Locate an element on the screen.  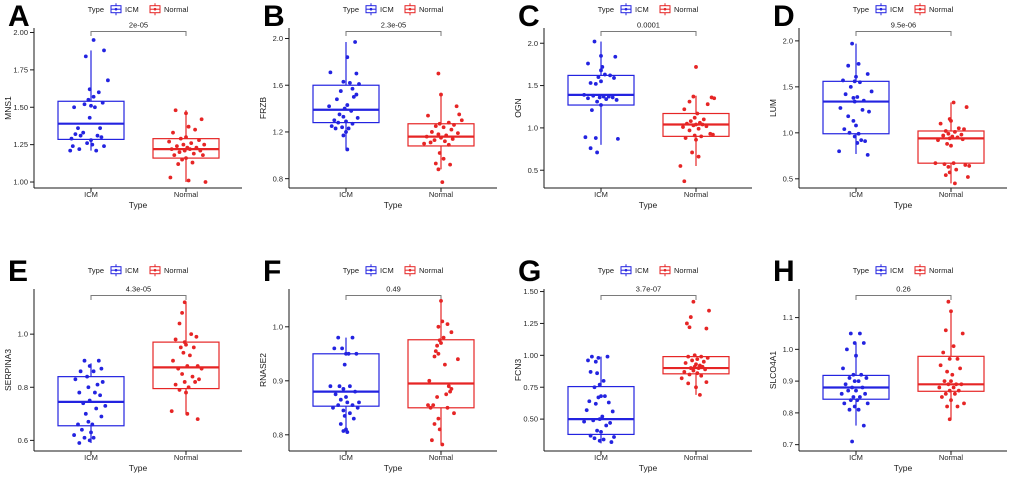
p-value: 9.5e-06 is located at coordinates (903, 25).